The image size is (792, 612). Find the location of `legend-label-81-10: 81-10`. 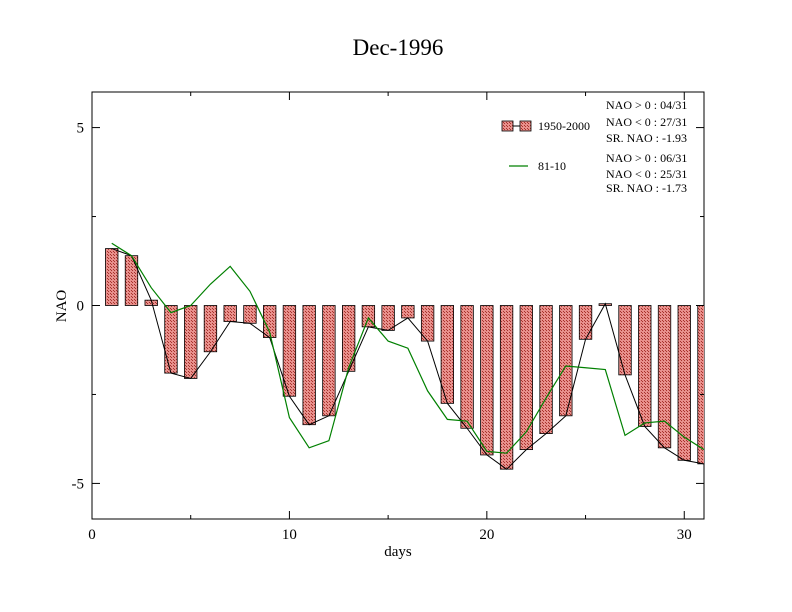

legend-label-81-10: 81-10 is located at coordinates (552, 166).